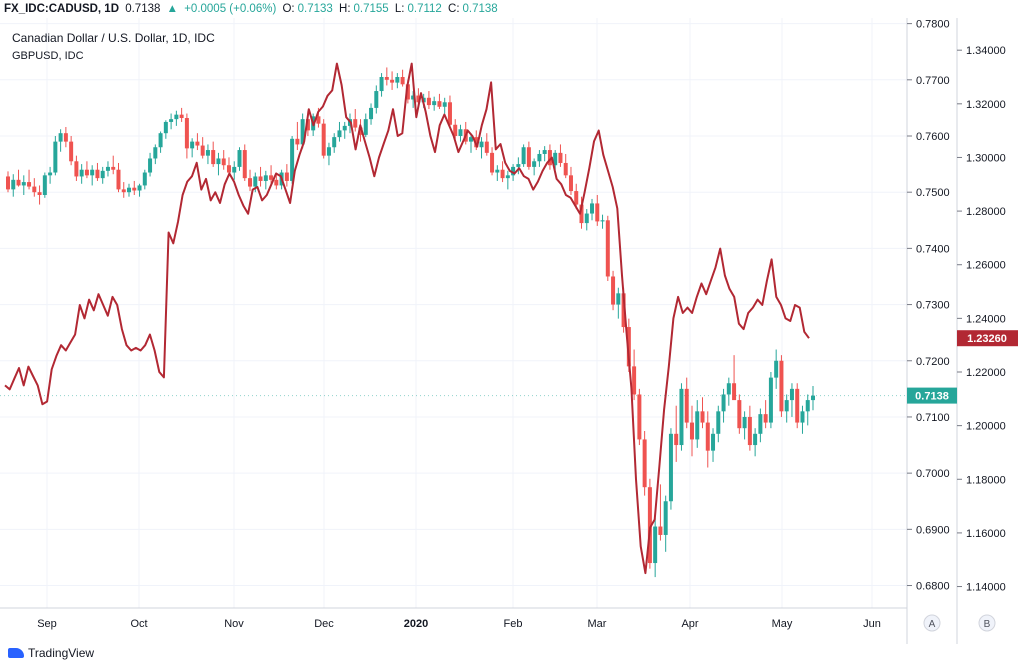  What do you see at coordinates (986, 51) in the screenshot?
I see `gbp-tick-label: 1.34000` at bounding box center [986, 51].